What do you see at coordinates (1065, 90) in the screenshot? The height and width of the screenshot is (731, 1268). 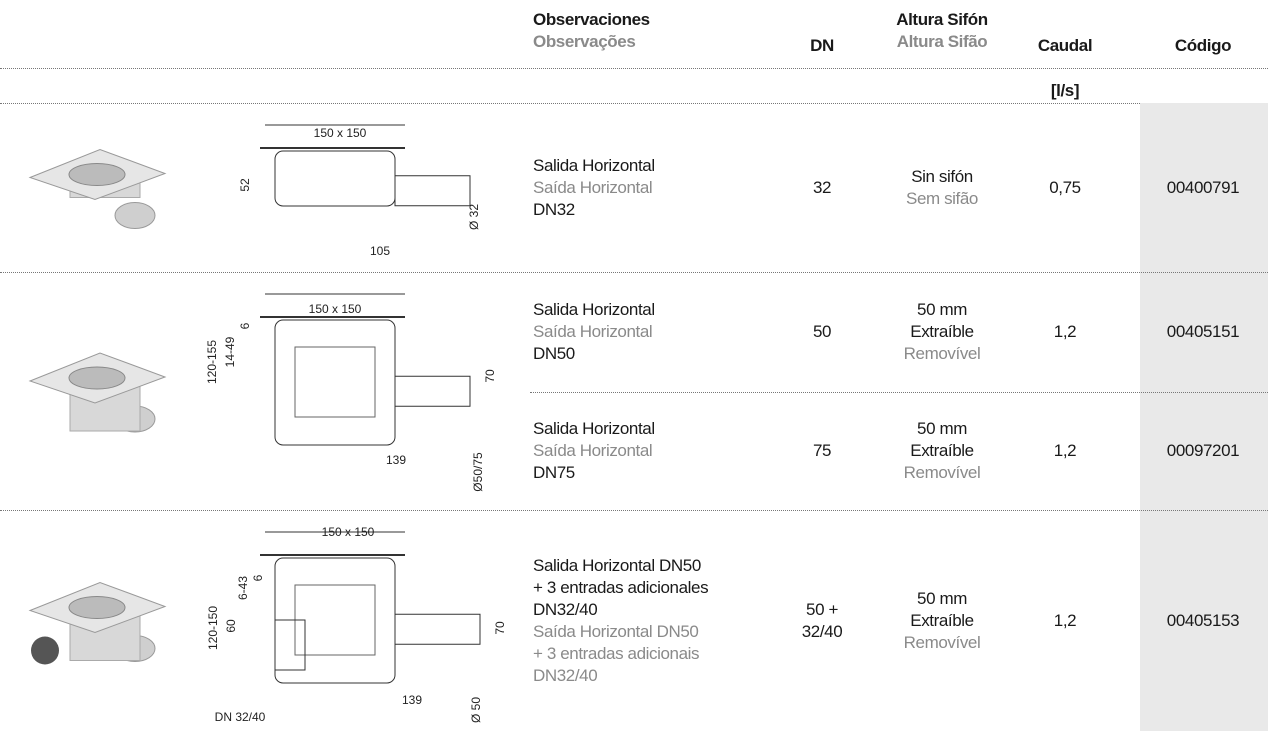 I see `unit-label: [l/s]` at bounding box center [1065, 90].